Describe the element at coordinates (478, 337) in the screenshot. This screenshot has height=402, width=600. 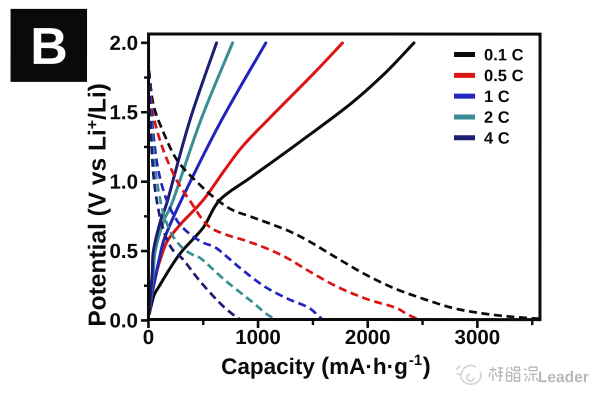
I see `svg-text: 3000` at that location.